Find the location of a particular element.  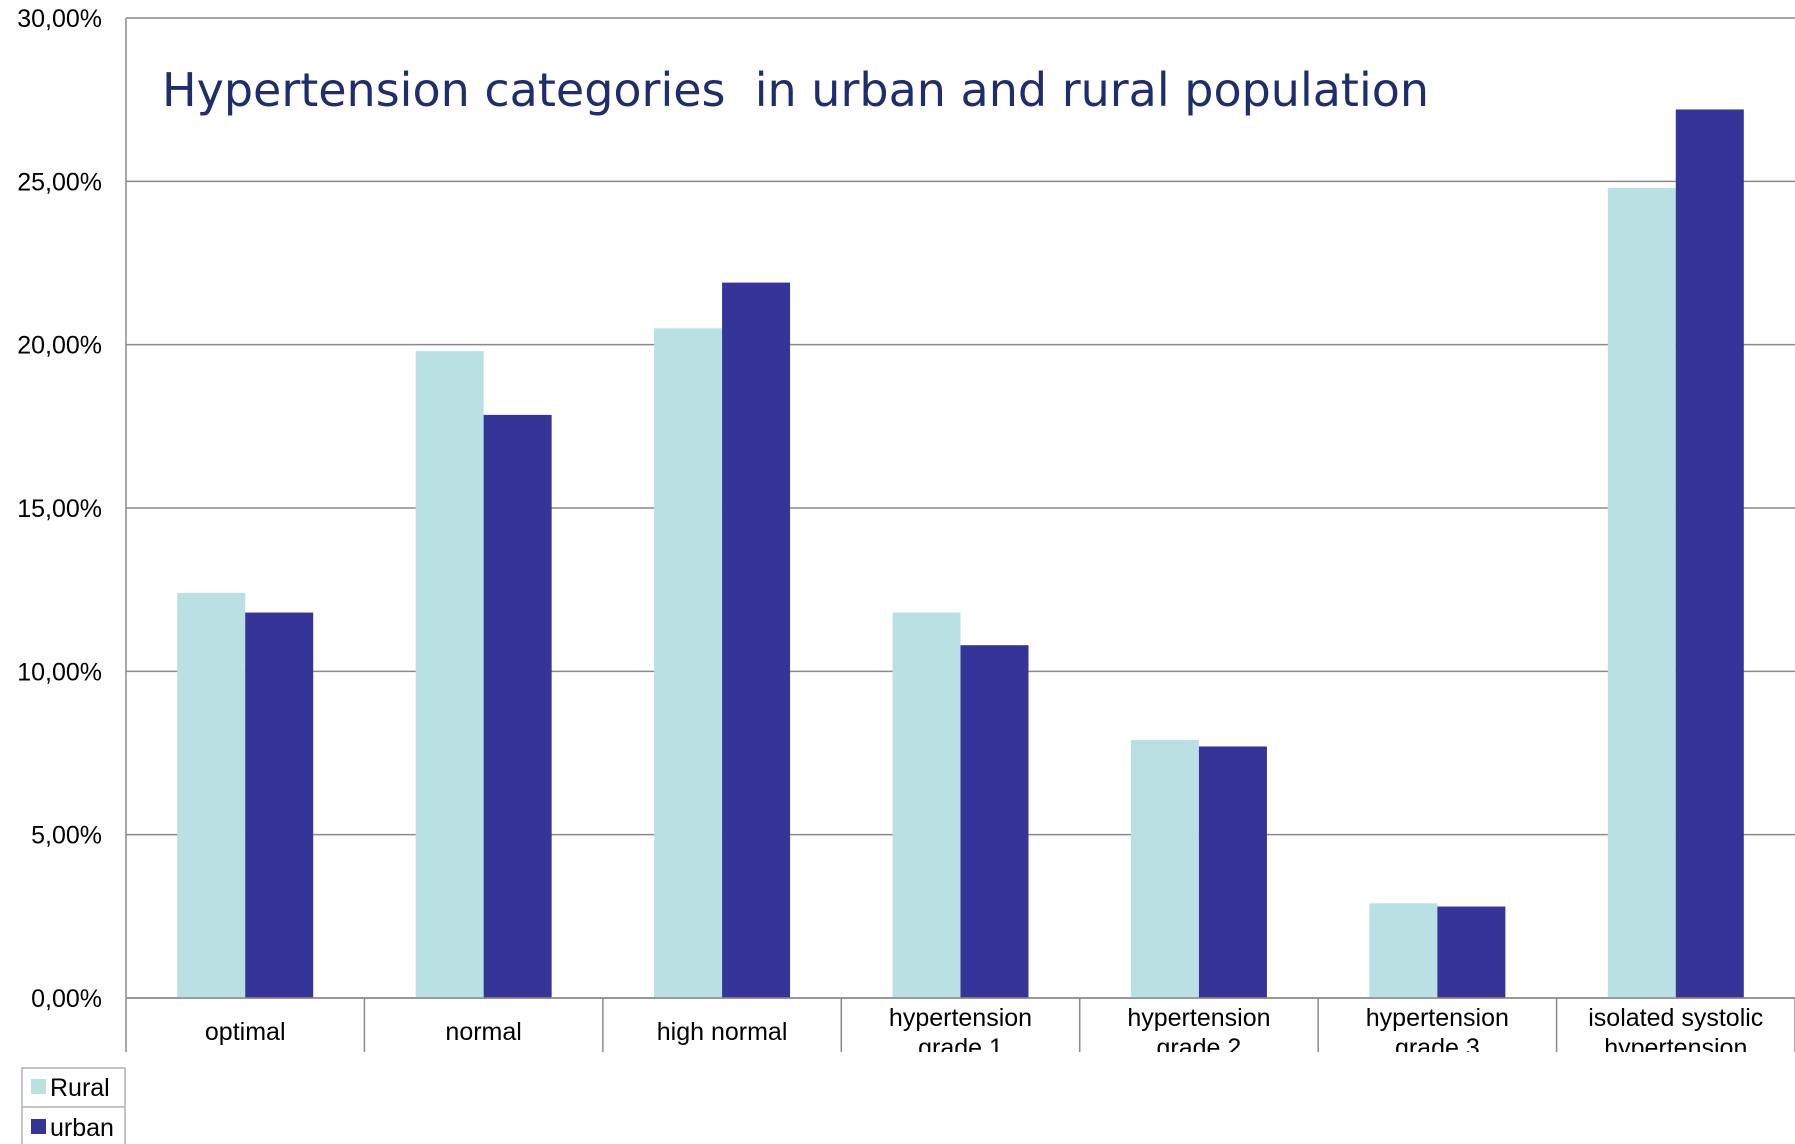

y-tick-labels: 0,00% 5,00% 10,00% 15,00% 20,00% 25,00% 30,00% is located at coordinates (59, 509).